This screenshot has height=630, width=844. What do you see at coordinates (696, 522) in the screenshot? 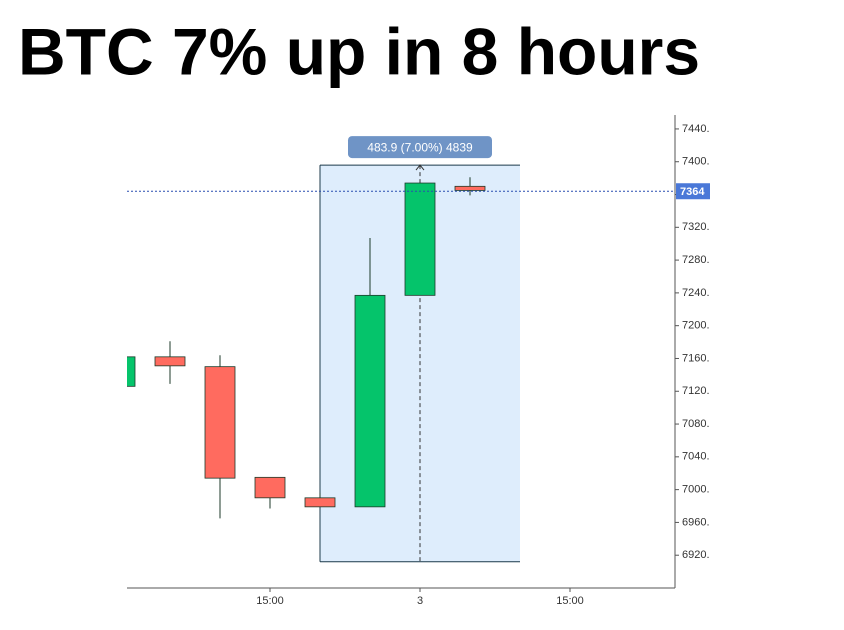
I see `y-tick-label: 6960.` at bounding box center [696, 522].